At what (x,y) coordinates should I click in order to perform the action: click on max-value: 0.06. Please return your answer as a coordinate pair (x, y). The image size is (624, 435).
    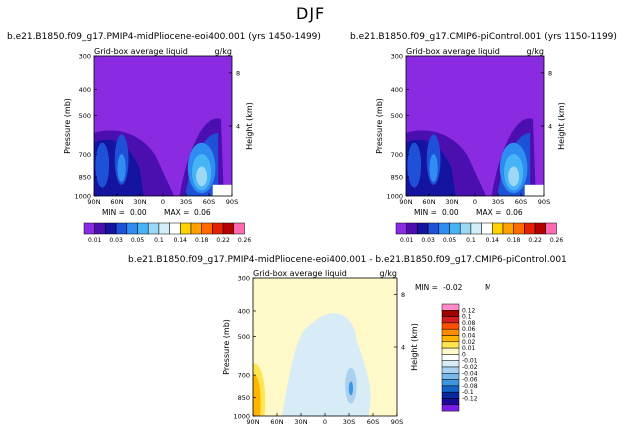
    Looking at the image, I should click on (514, 212).